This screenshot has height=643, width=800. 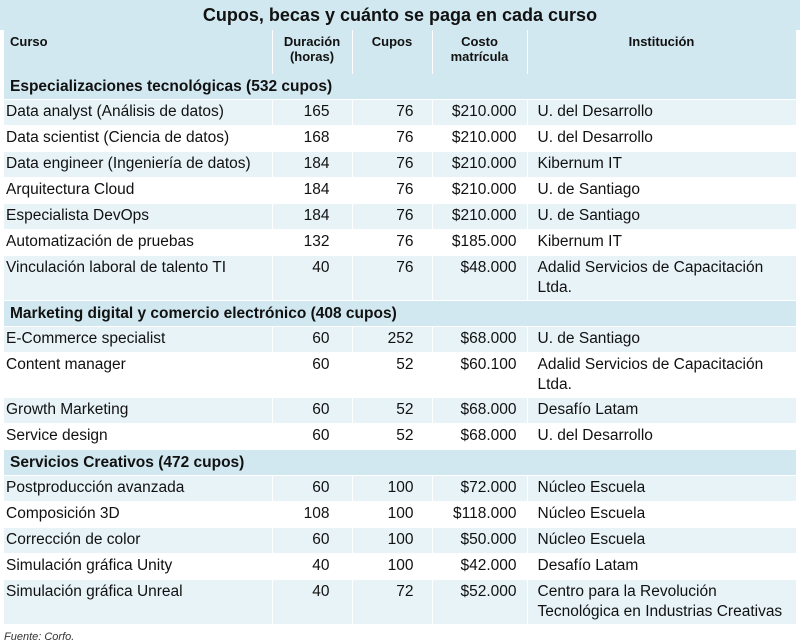 What do you see at coordinates (479, 56) in the screenshot?
I see `header-costo-line2: matrícula` at bounding box center [479, 56].